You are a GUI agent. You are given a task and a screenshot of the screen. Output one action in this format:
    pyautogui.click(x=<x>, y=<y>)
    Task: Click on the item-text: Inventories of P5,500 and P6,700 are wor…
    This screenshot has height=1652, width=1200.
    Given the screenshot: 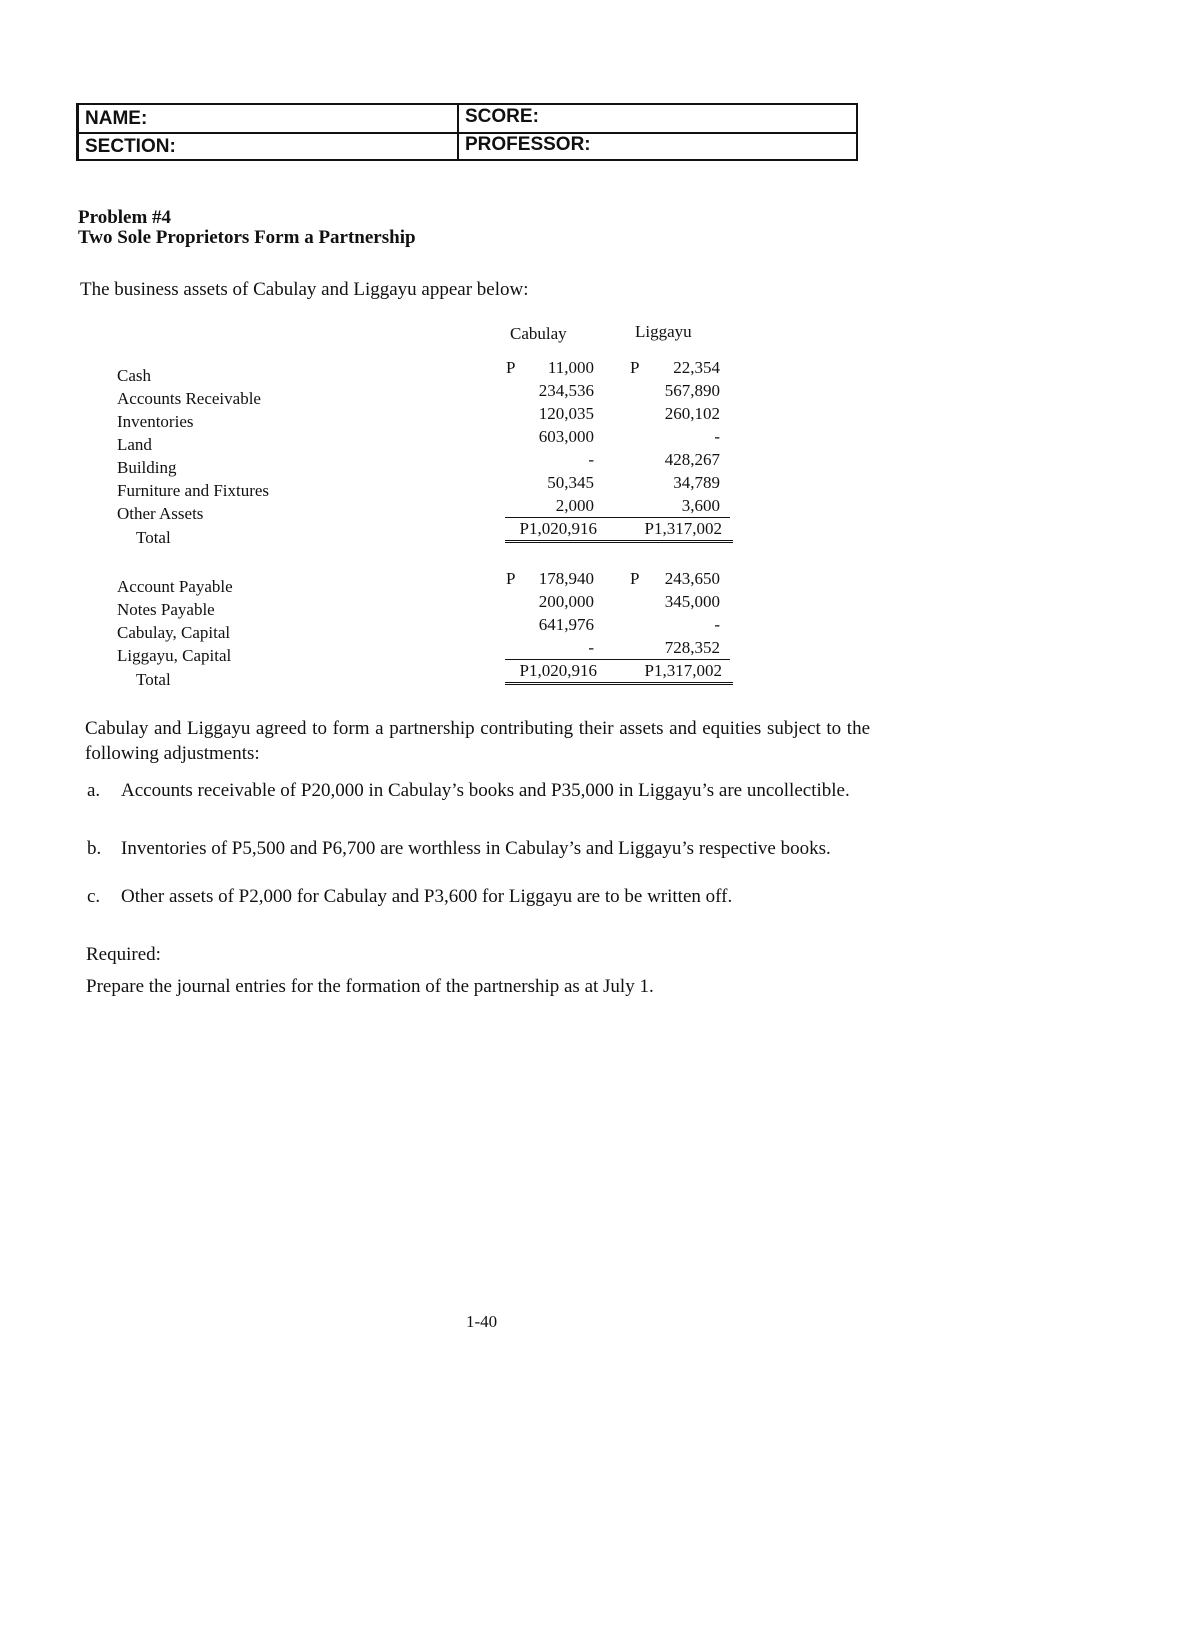 What is the action you would take?
    pyautogui.click(x=476, y=848)
    